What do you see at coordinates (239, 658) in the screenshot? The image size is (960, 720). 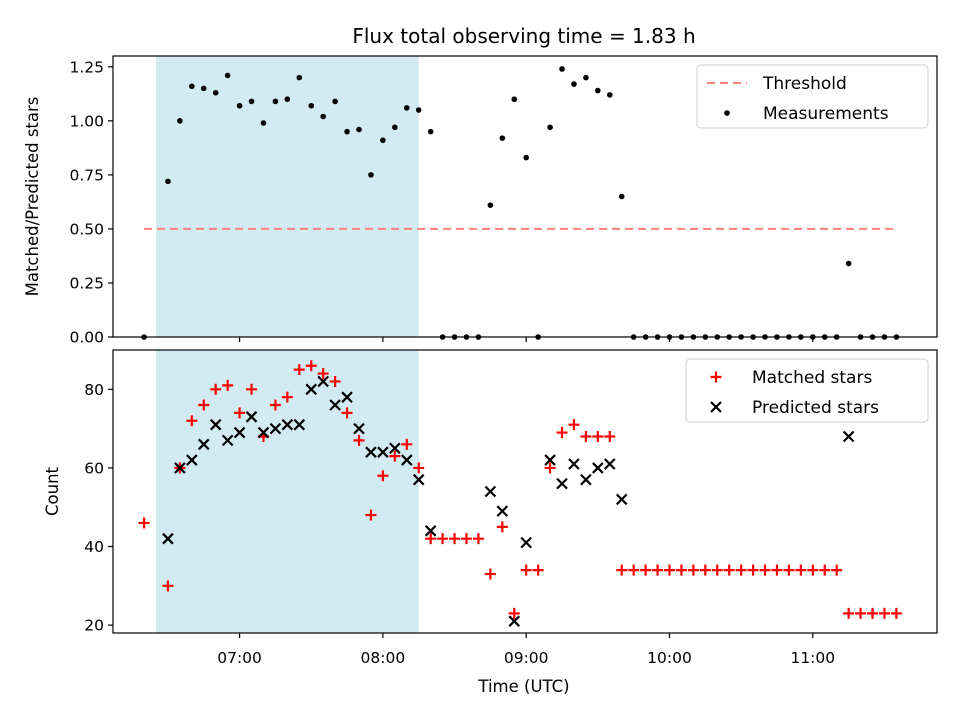 I see `x-tick-label: 07:00` at bounding box center [239, 658].